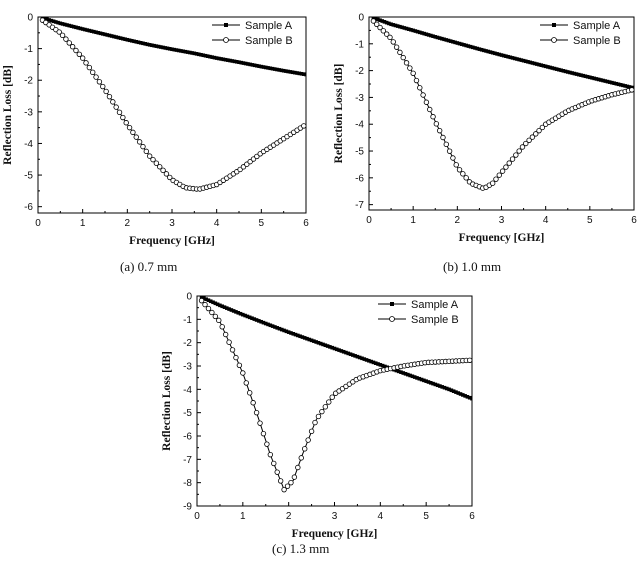 This screenshot has width=638, height=563. Describe the element at coordinates (359, 152) in the screenshot. I see `y-tick-label: -5` at that location.